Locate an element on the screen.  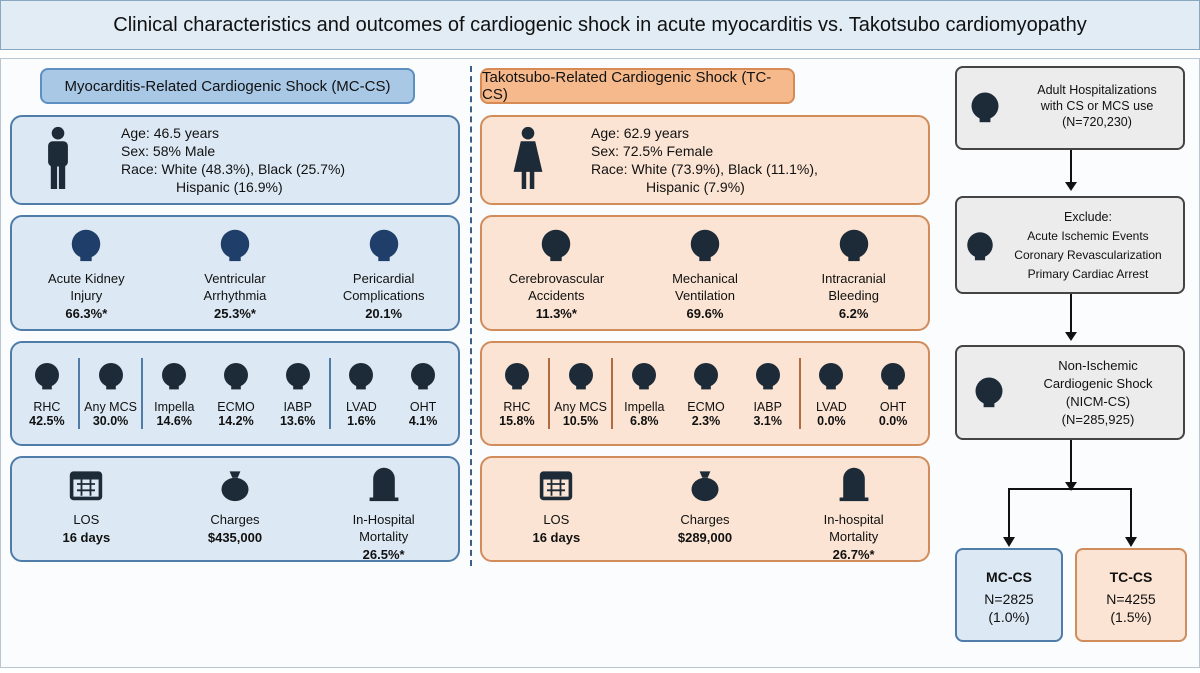
flow-line: Non-Ischemic is located at coordinates (1098, 365).